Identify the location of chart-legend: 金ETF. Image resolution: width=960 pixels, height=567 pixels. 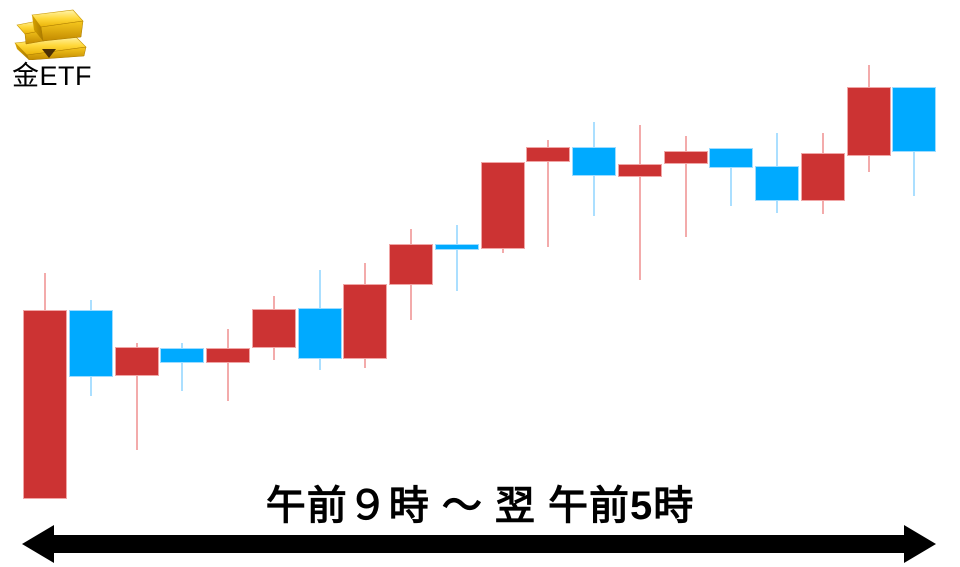
(52, 48).